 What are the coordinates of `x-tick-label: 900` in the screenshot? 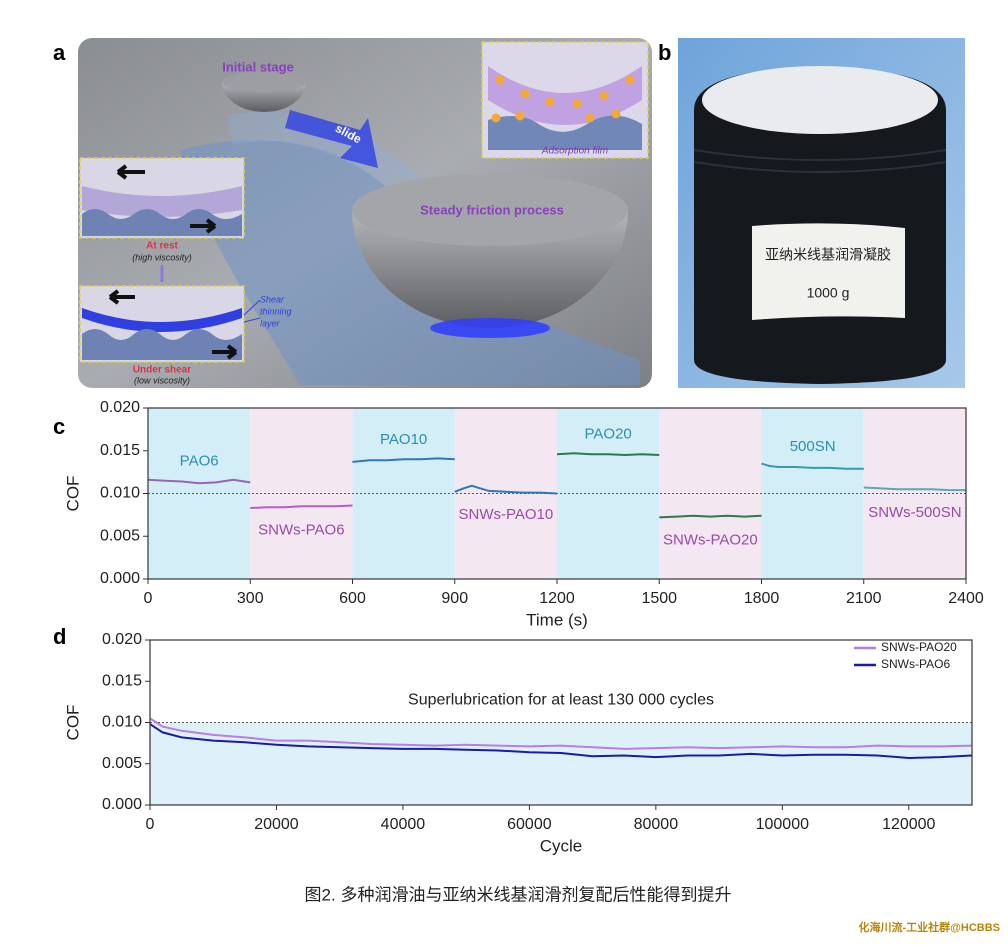 It's located at (454, 598).